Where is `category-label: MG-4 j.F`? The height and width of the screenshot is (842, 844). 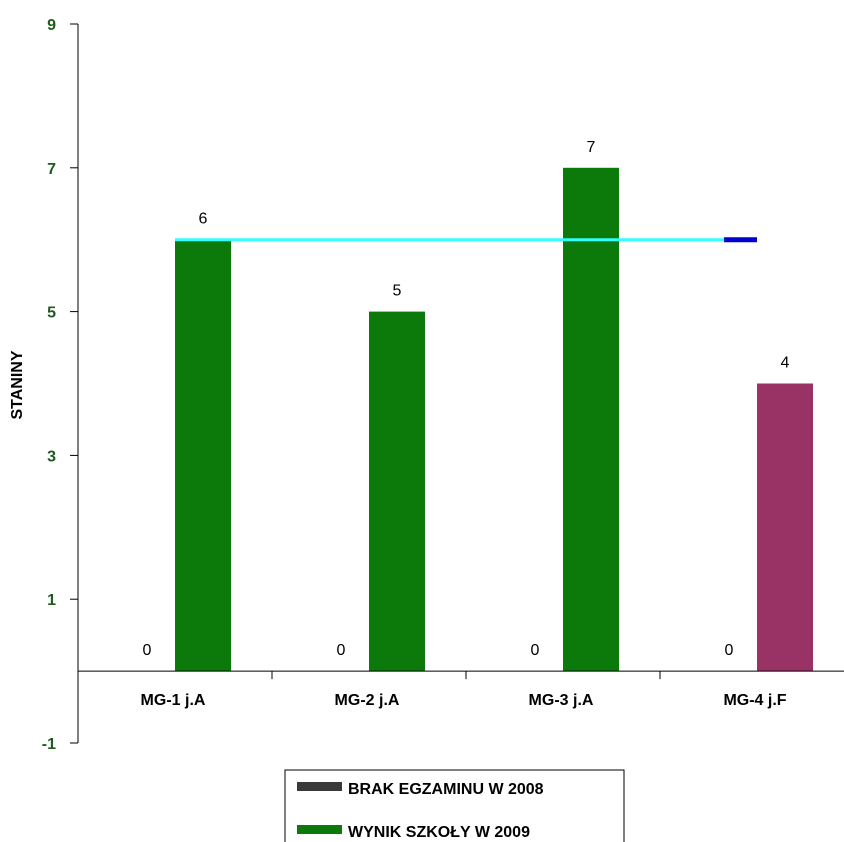
category-label: MG-4 j.F is located at coordinates (754, 700).